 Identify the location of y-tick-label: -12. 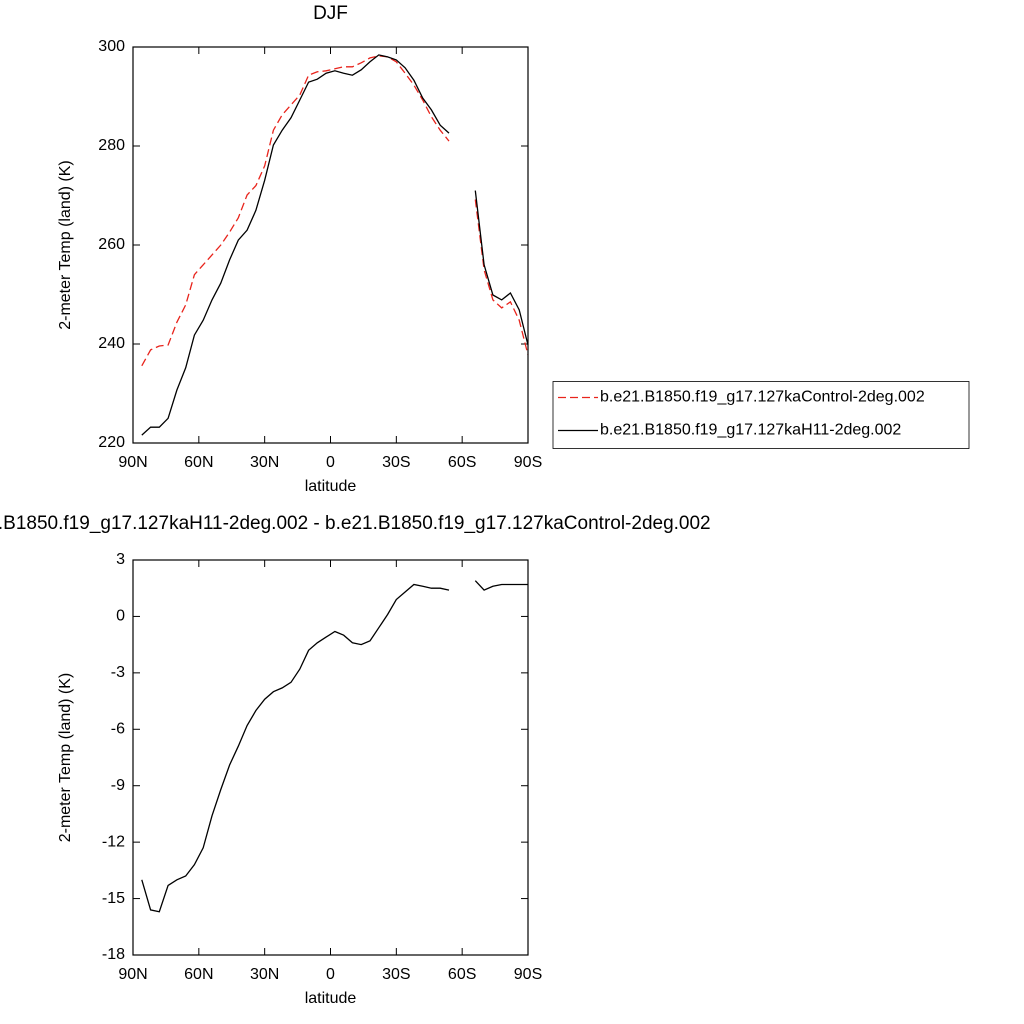
(113, 841).